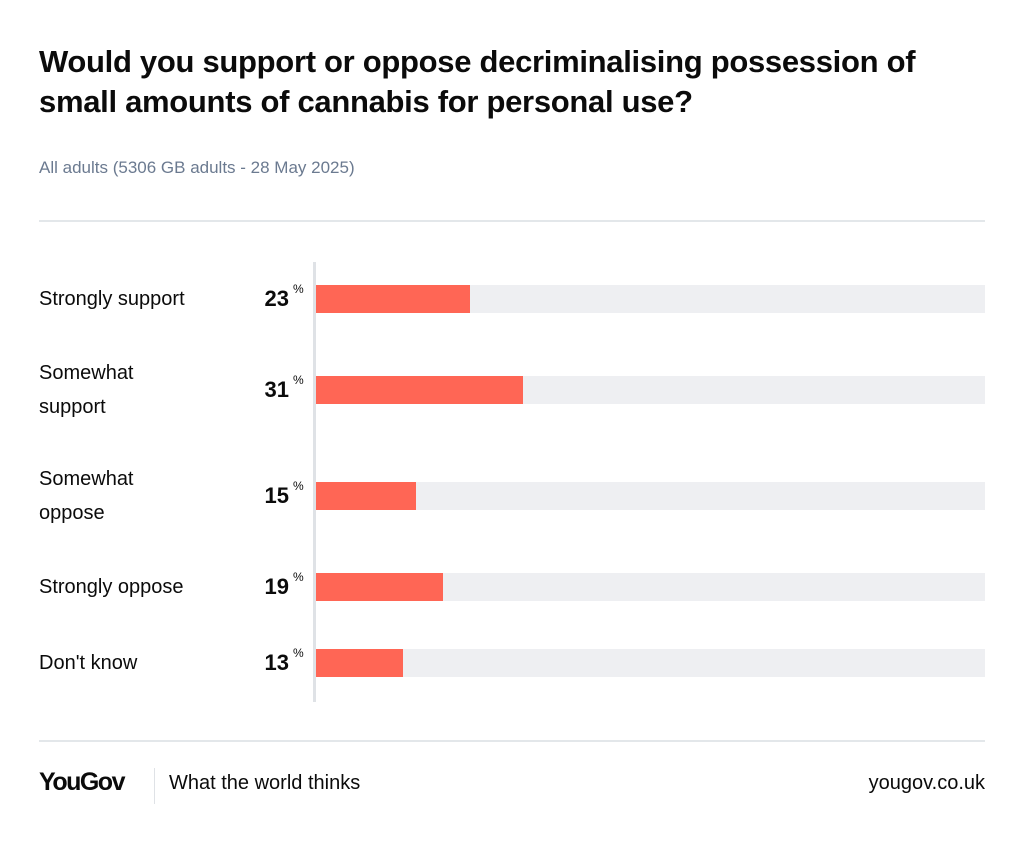 The image size is (1024, 843). Describe the element at coordinates (512, 221) in the screenshot. I see `top-divider` at that location.